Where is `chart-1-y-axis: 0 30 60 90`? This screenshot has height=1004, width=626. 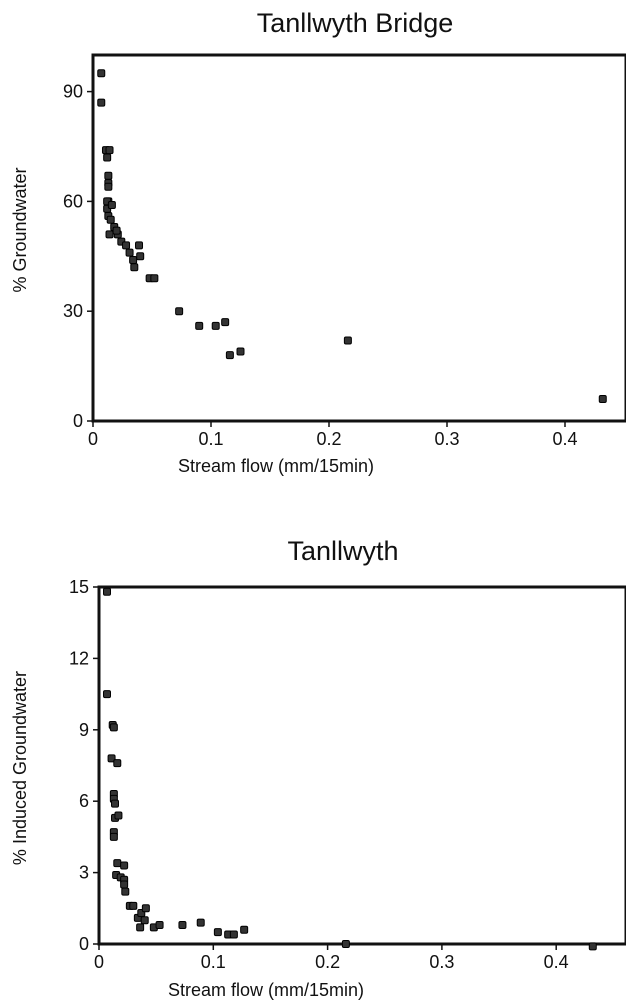 chart-1-y-axis: 0 30 60 90 is located at coordinates (78, 256).